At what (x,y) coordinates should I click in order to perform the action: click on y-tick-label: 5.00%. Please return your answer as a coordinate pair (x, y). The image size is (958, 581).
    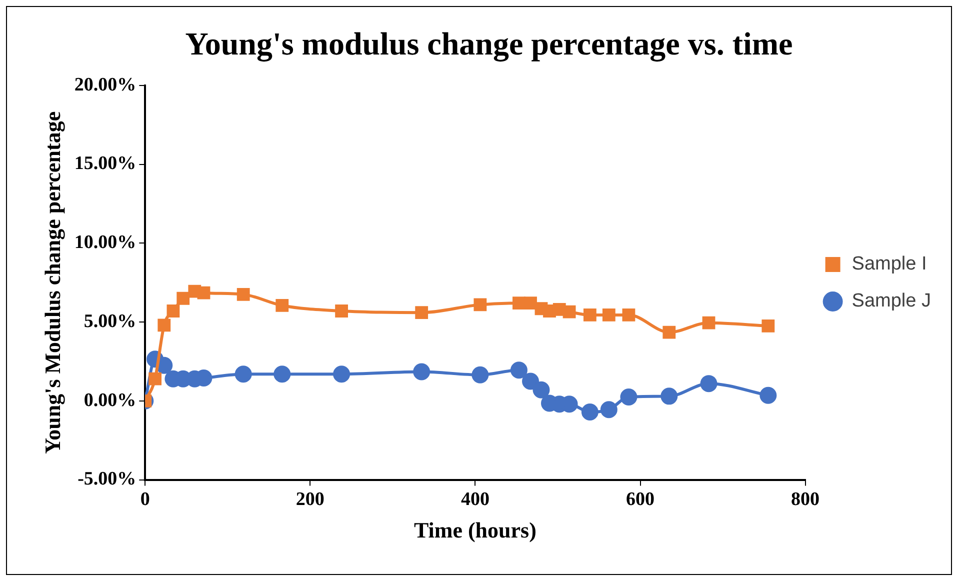
    Looking at the image, I should click on (110, 321).